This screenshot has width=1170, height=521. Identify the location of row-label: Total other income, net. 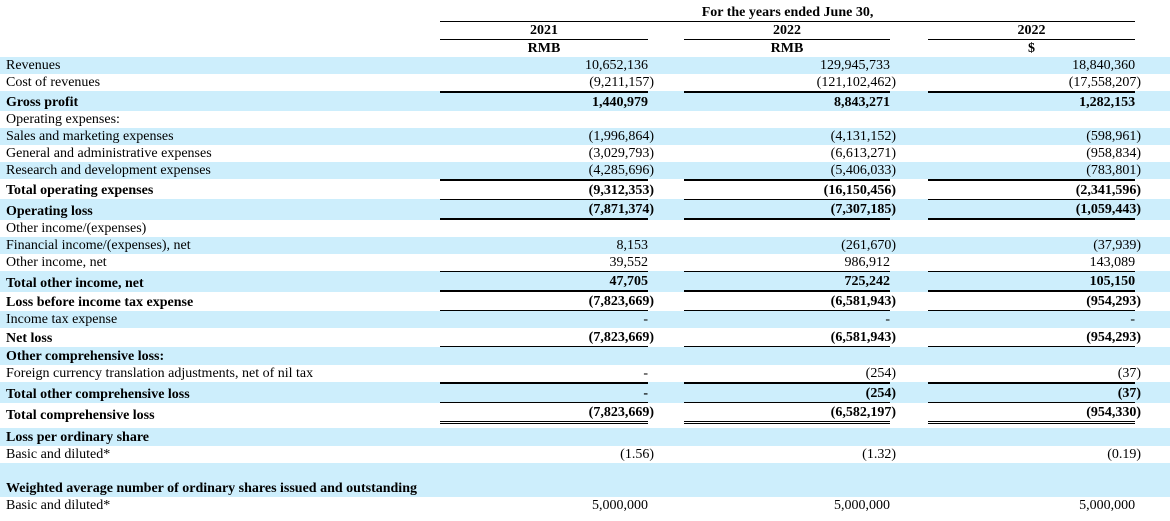
(220, 281).